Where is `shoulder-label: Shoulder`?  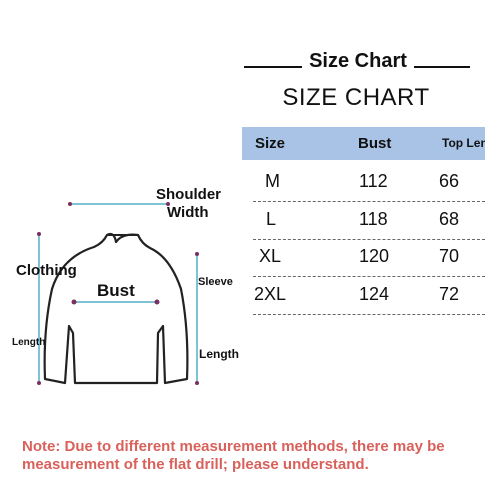
shoulder-label: Shoulder is located at coordinates (189, 194).